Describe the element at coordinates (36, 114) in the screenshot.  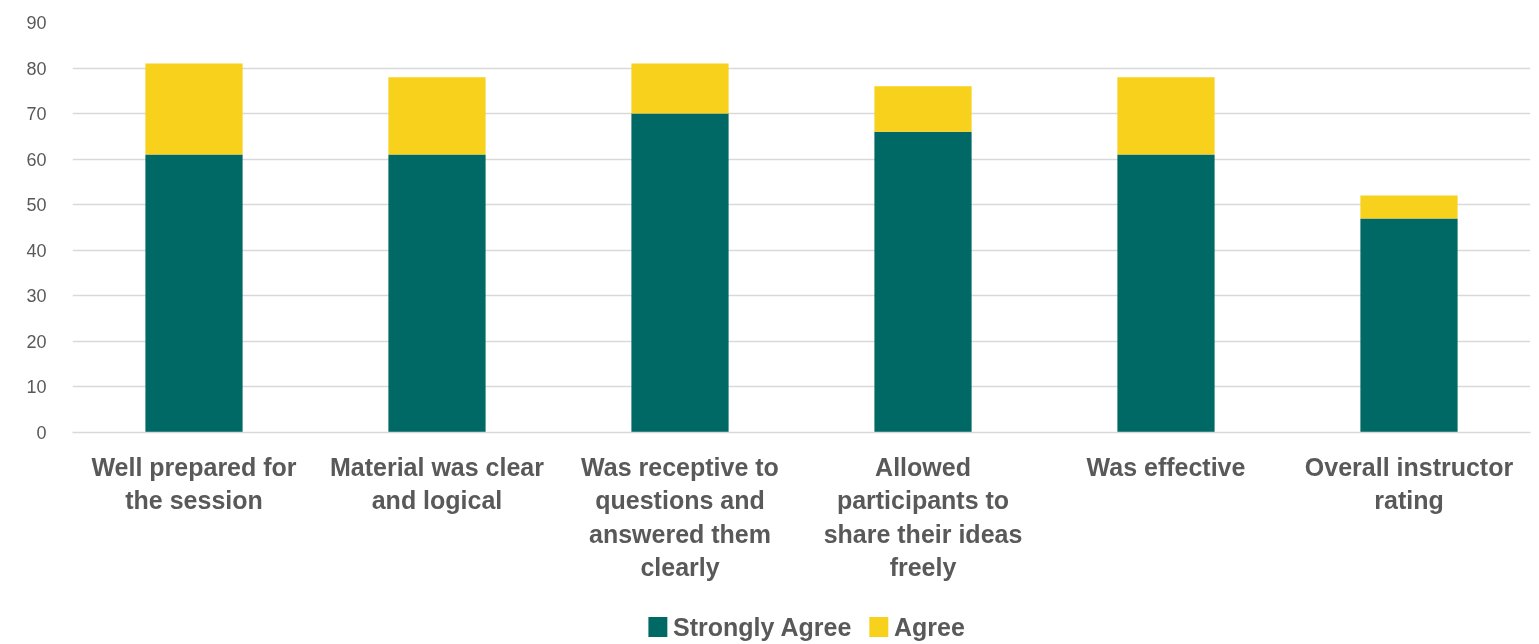
I see `y-tick-label: 70` at that location.